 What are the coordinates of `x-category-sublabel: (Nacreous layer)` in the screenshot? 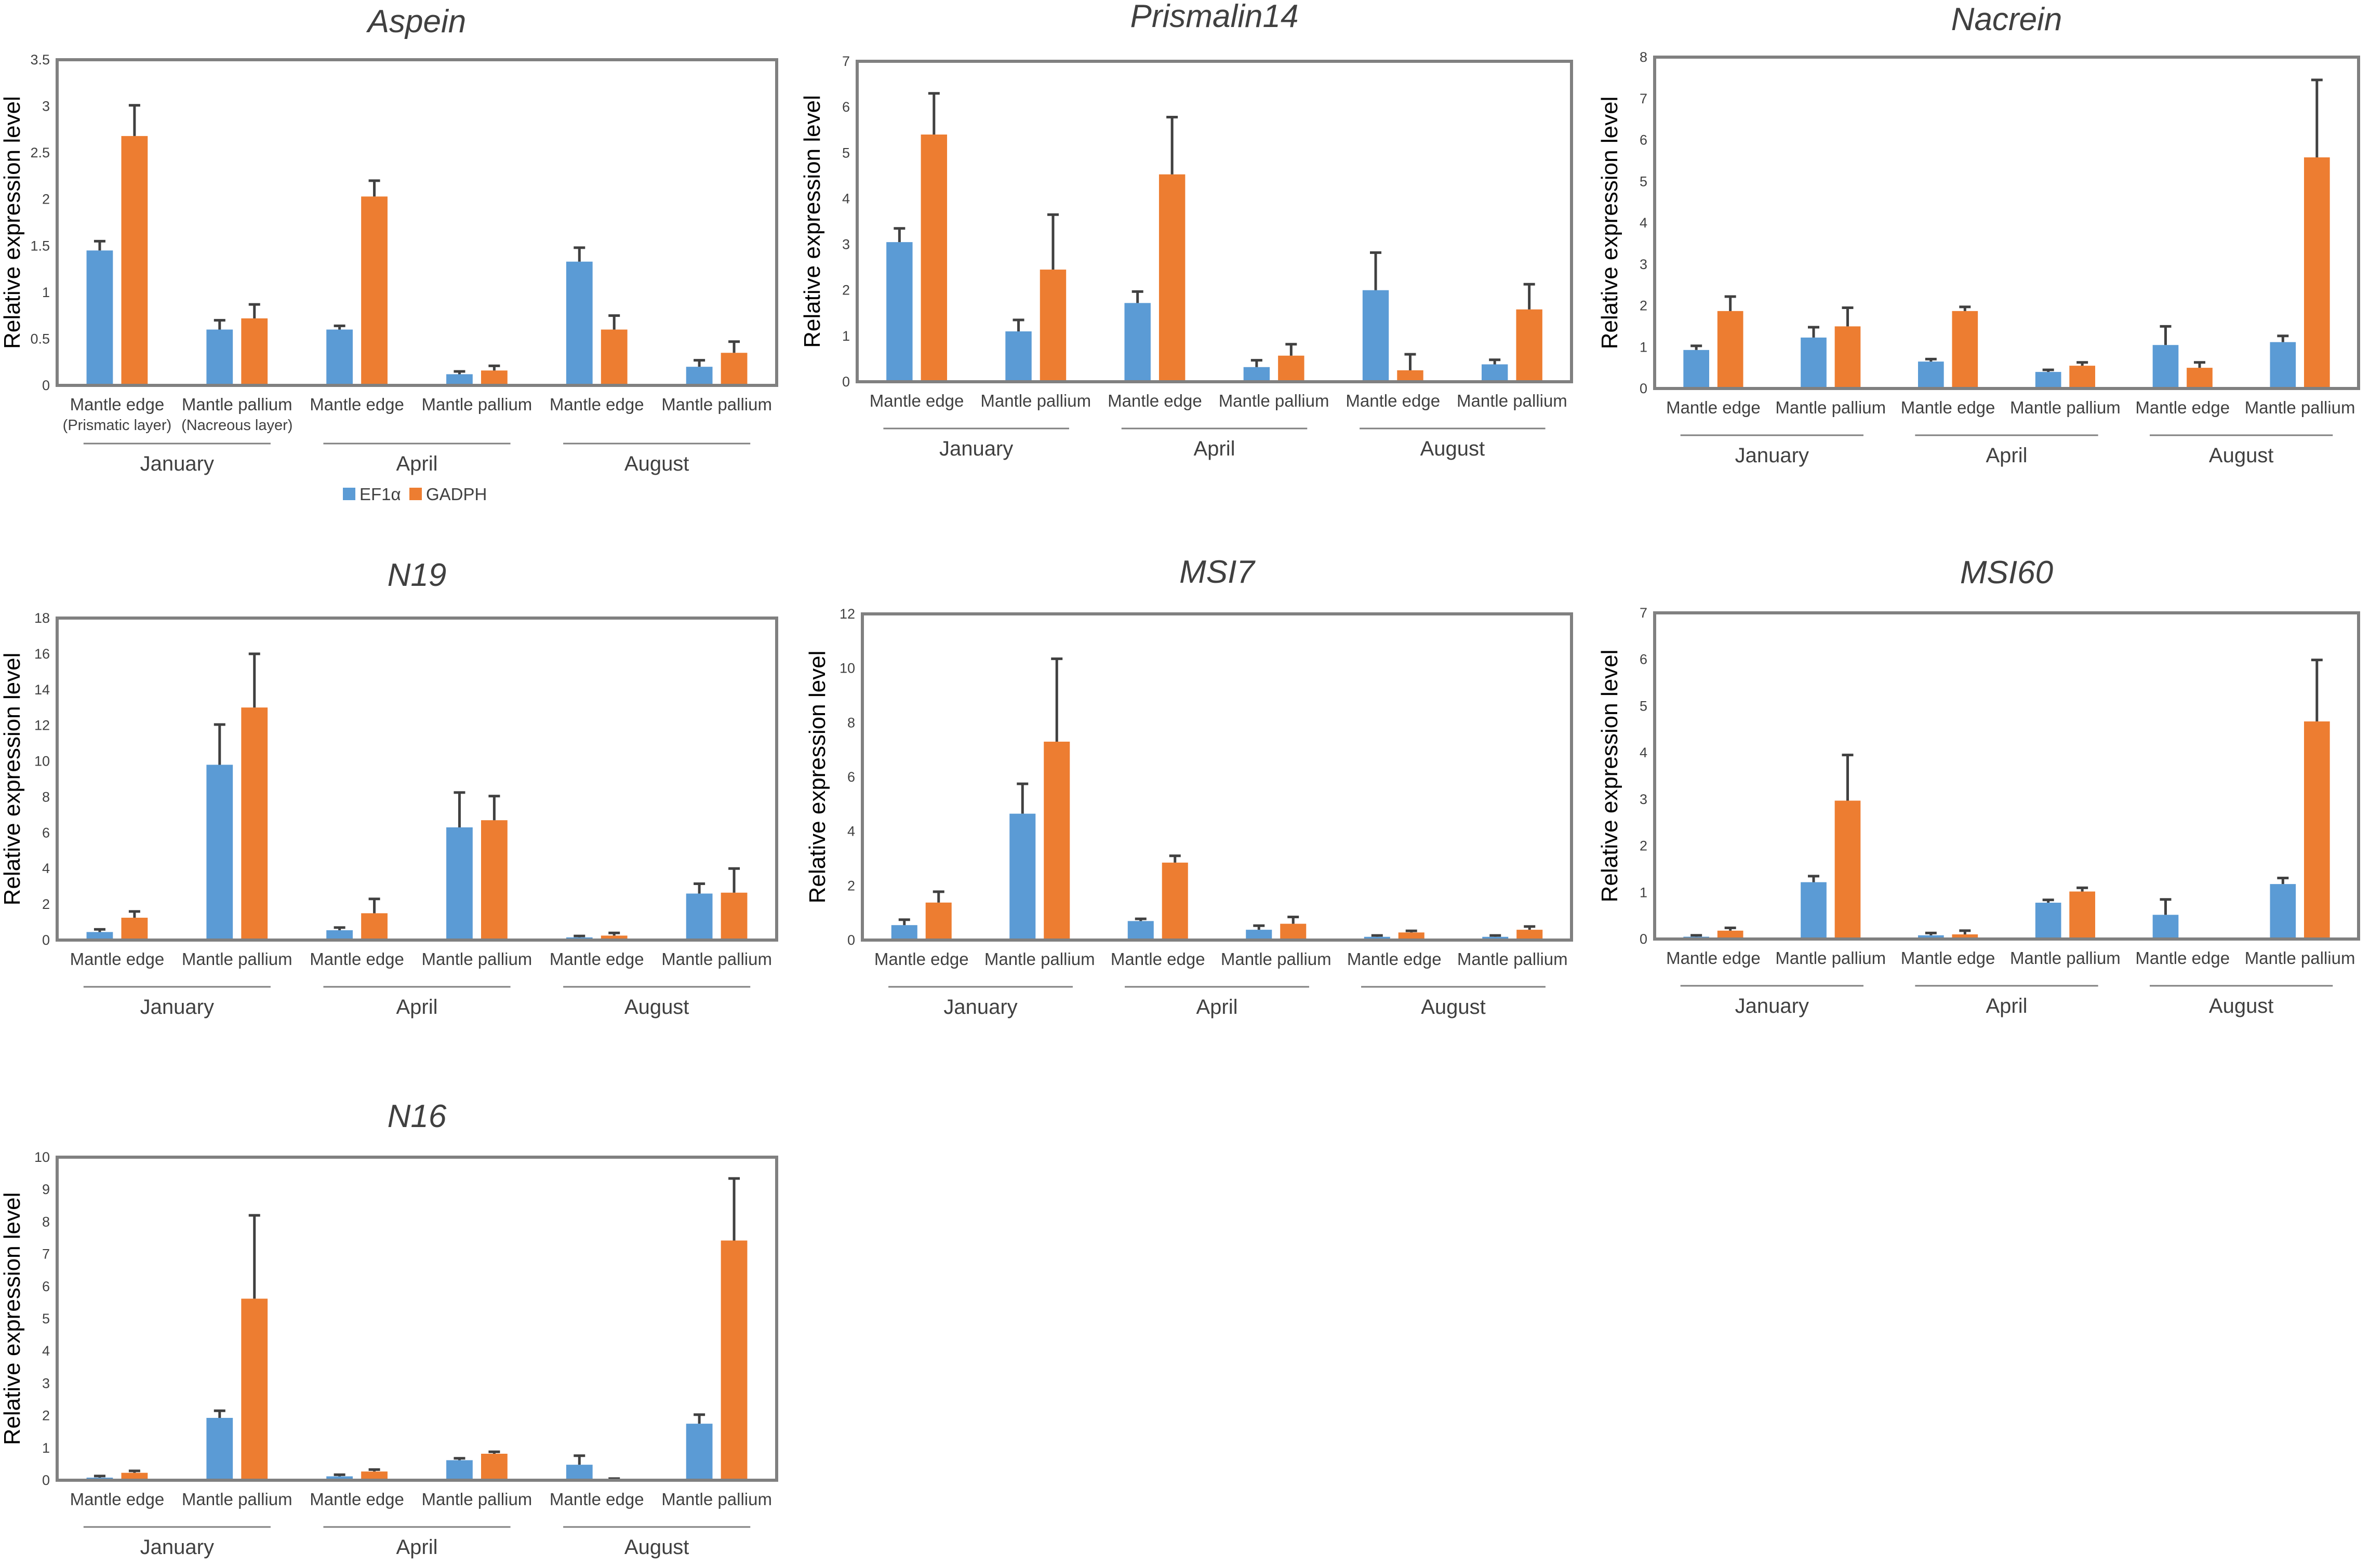 It's located at (236, 425).